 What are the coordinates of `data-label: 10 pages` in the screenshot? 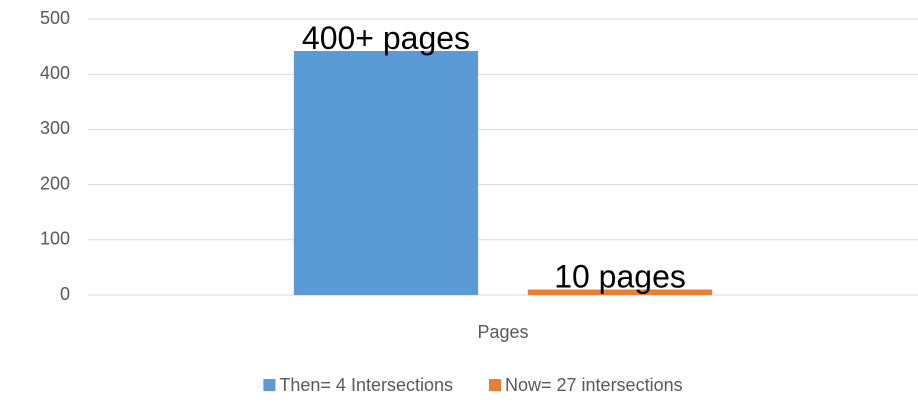 It's located at (620, 276).